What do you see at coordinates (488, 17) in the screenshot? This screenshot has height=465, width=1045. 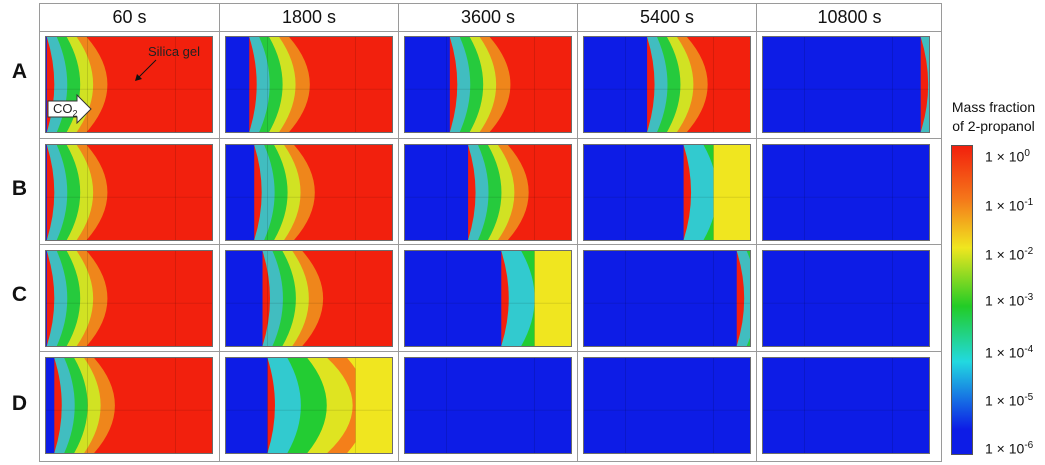 I see `column-header-3600s: 3600 s` at bounding box center [488, 17].